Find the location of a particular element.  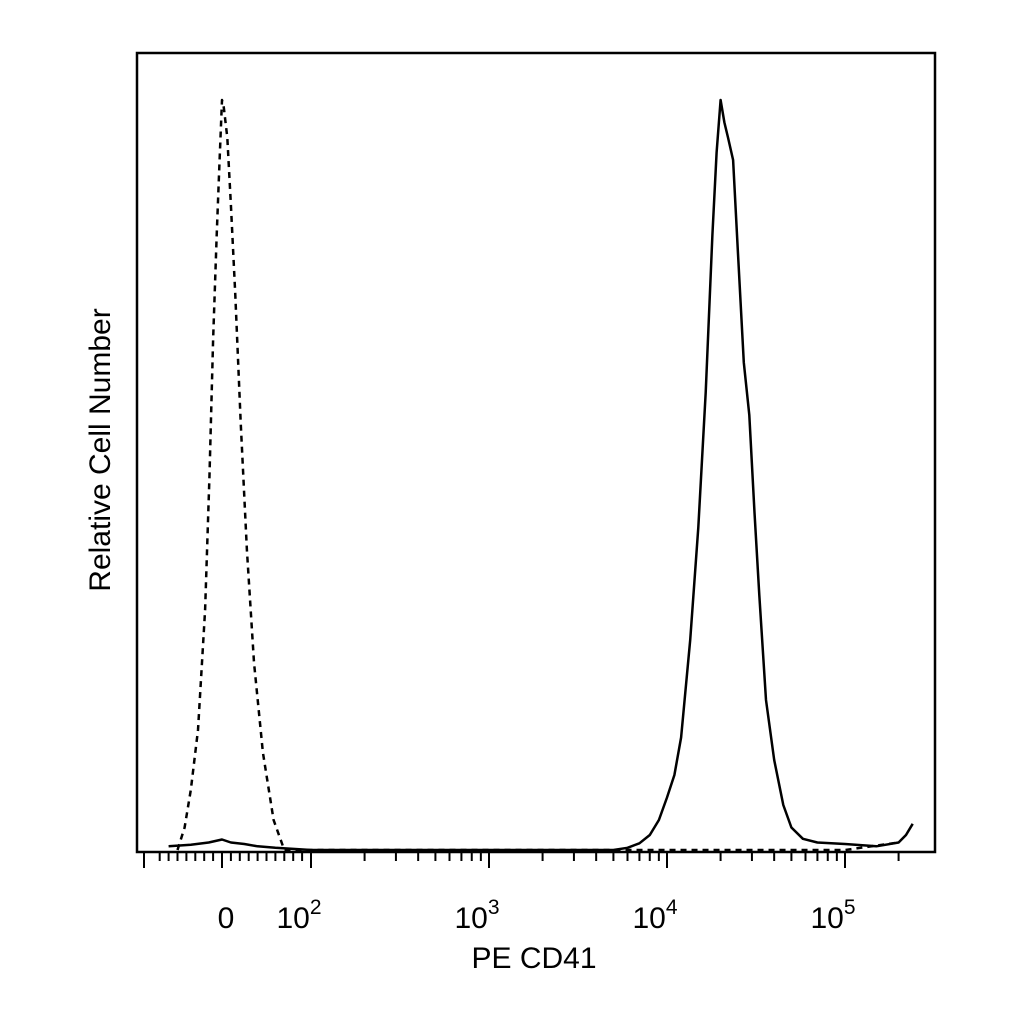

x-axis-ticks is located at coordinates (521, 860).